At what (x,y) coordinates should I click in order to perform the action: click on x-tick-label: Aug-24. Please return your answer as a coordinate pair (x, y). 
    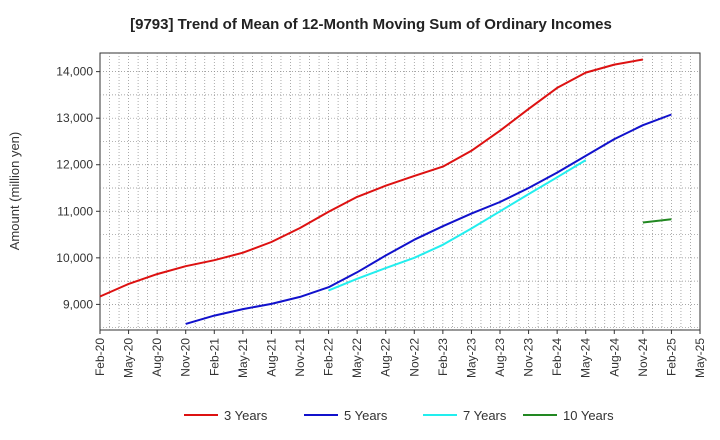
    Looking at the image, I should click on (614, 357).